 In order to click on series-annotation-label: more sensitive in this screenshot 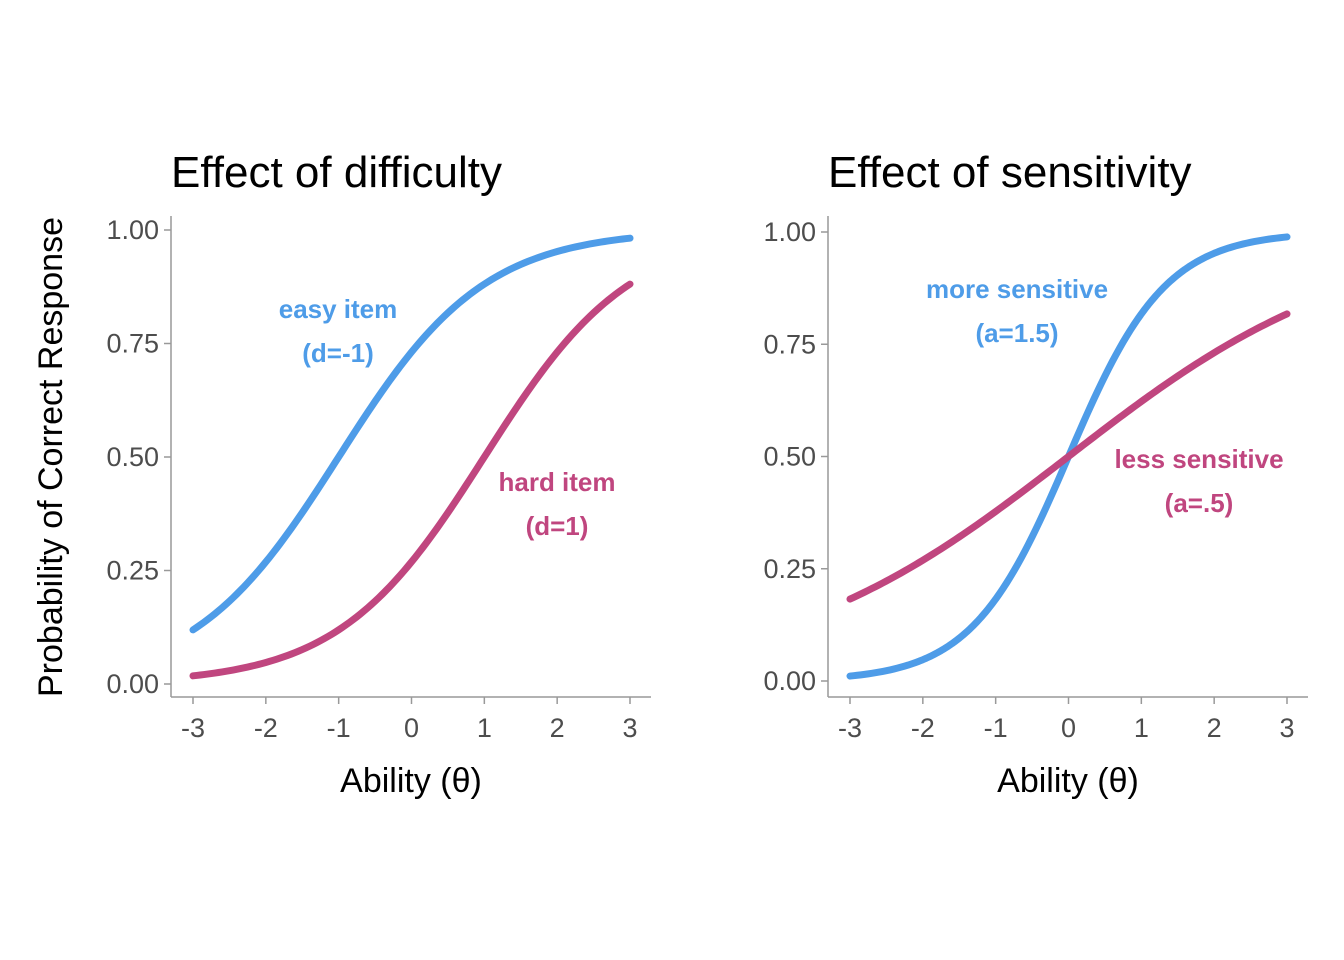, I will do `click(1017, 289)`.